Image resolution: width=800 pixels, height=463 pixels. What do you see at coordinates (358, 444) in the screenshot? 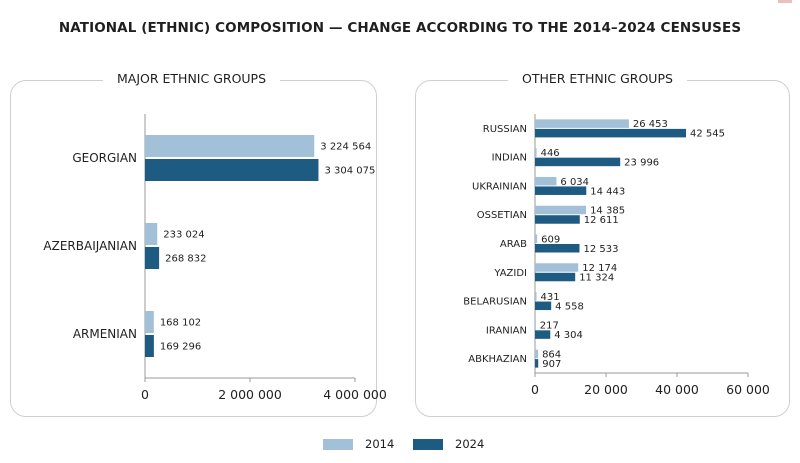
I see `legend-item-2014: 2014` at bounding box center [358, 444].